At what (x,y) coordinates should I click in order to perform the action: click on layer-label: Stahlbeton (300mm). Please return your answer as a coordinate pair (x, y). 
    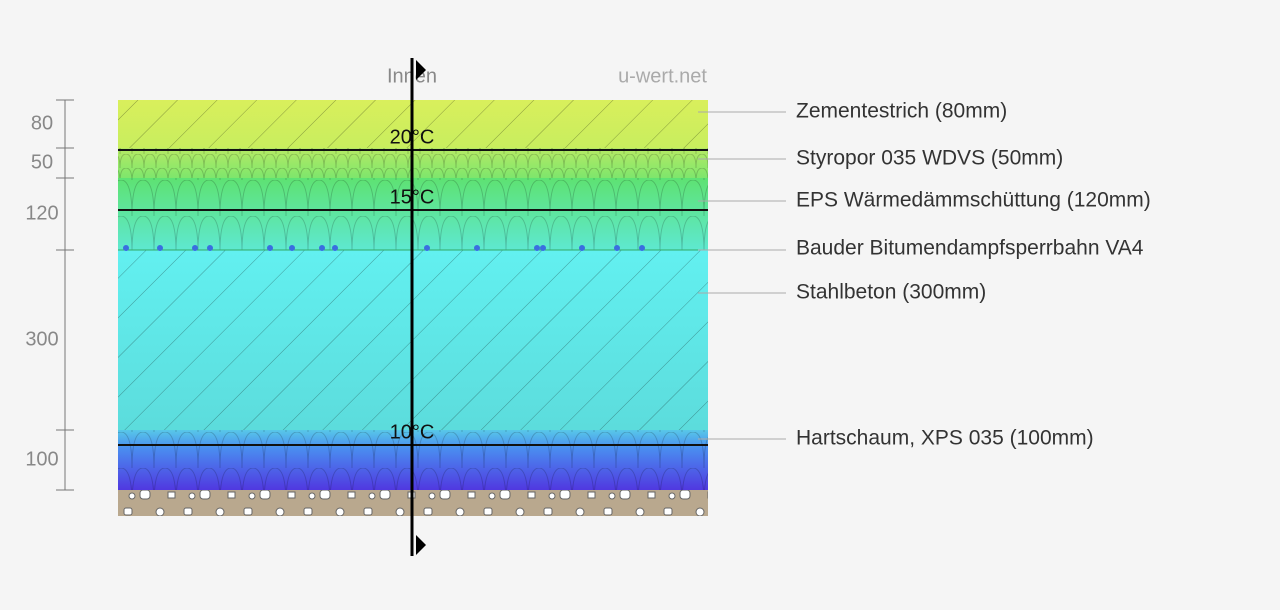
    Looking at the image, I should click on (891, 292).